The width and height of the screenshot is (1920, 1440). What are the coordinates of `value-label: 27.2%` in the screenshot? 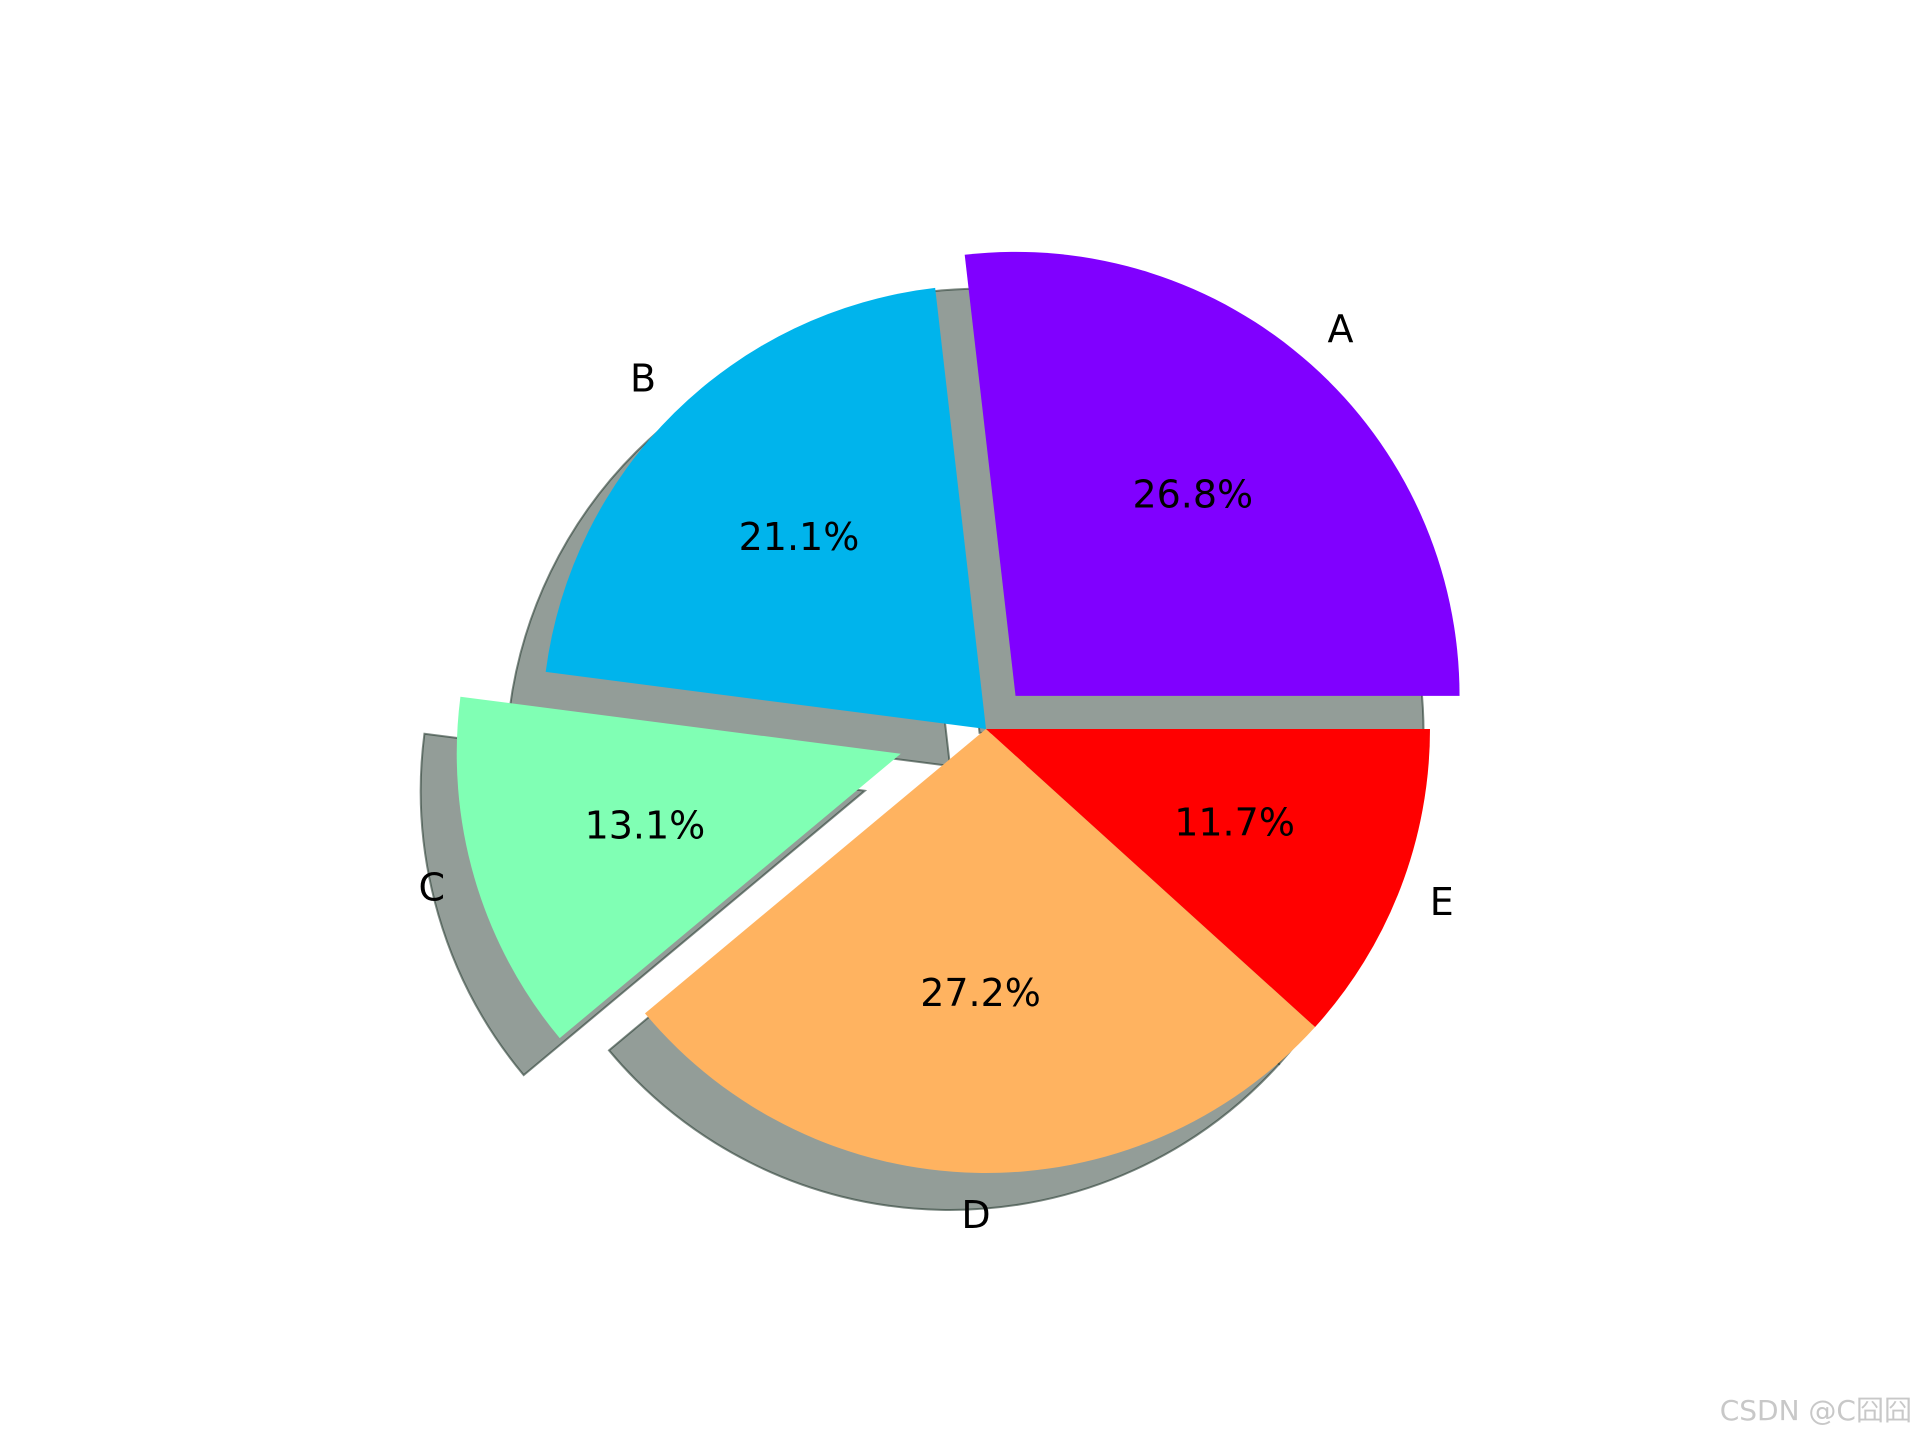 It's located at (980, 993).